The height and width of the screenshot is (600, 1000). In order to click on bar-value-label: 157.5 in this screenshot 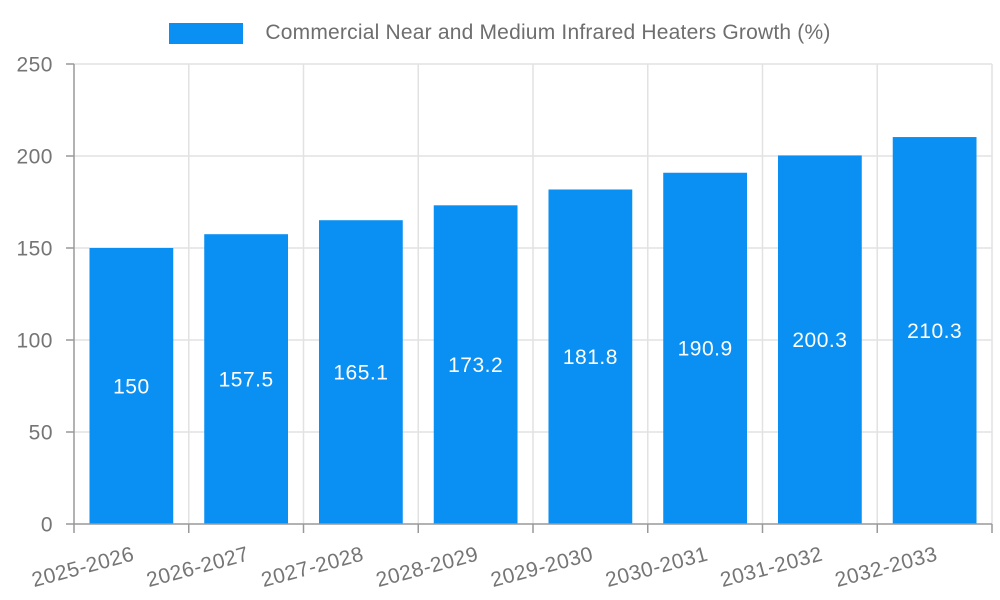, I will do `click(246, 379)`.